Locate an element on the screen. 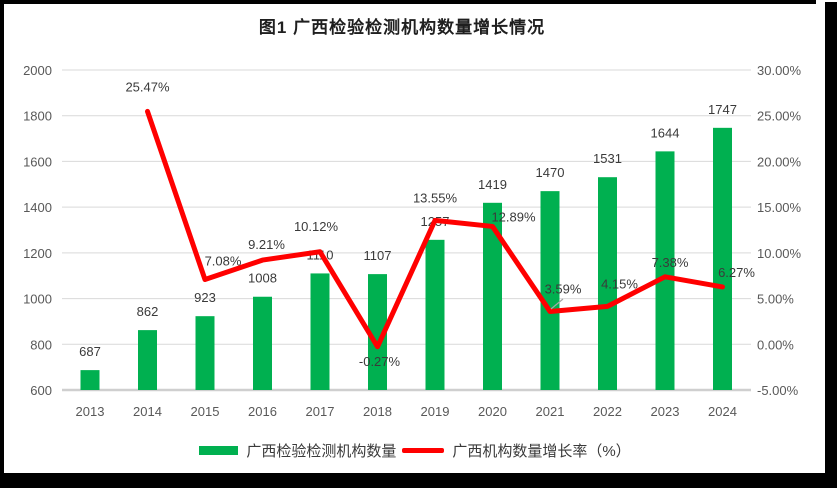  left-axis-tick-label: 800 is located at coordinates (41, 344).